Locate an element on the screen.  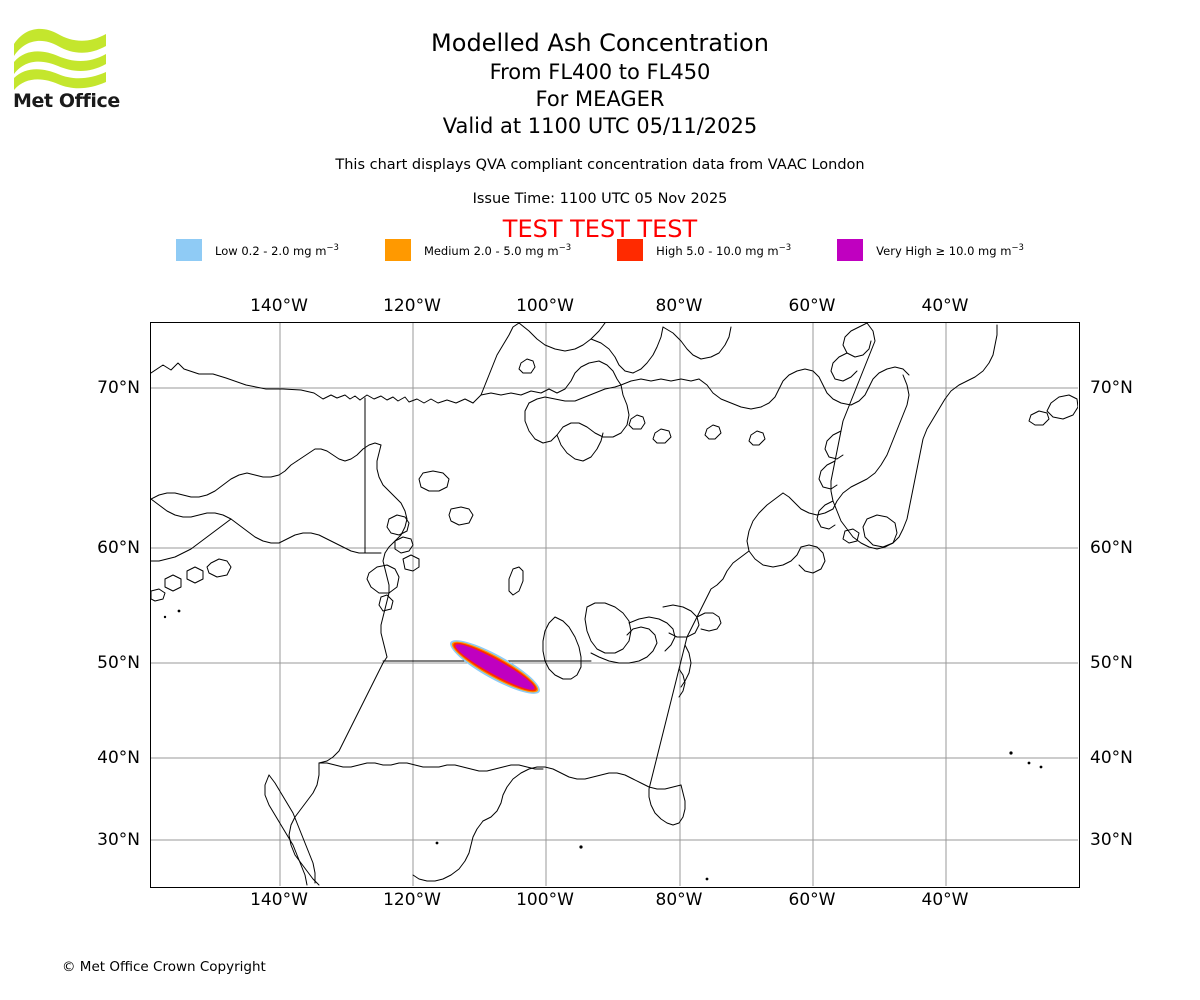
legend-label-low: Low 0.2 - 2.0 mg m−3 is located at coordinates (277, 250).